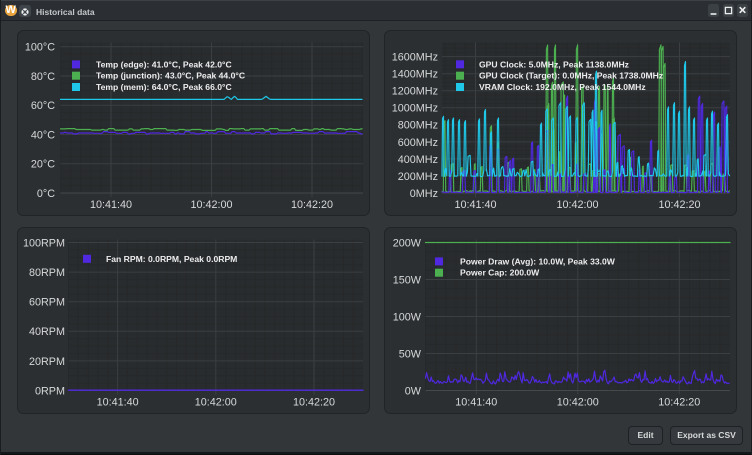 Image resolution: width=752 pixels, height=455 pixels. What do you see at coordinates (418, 160) in the screenshot?
I see `svg-text: 400MHz` at bounding box center [418, 160].